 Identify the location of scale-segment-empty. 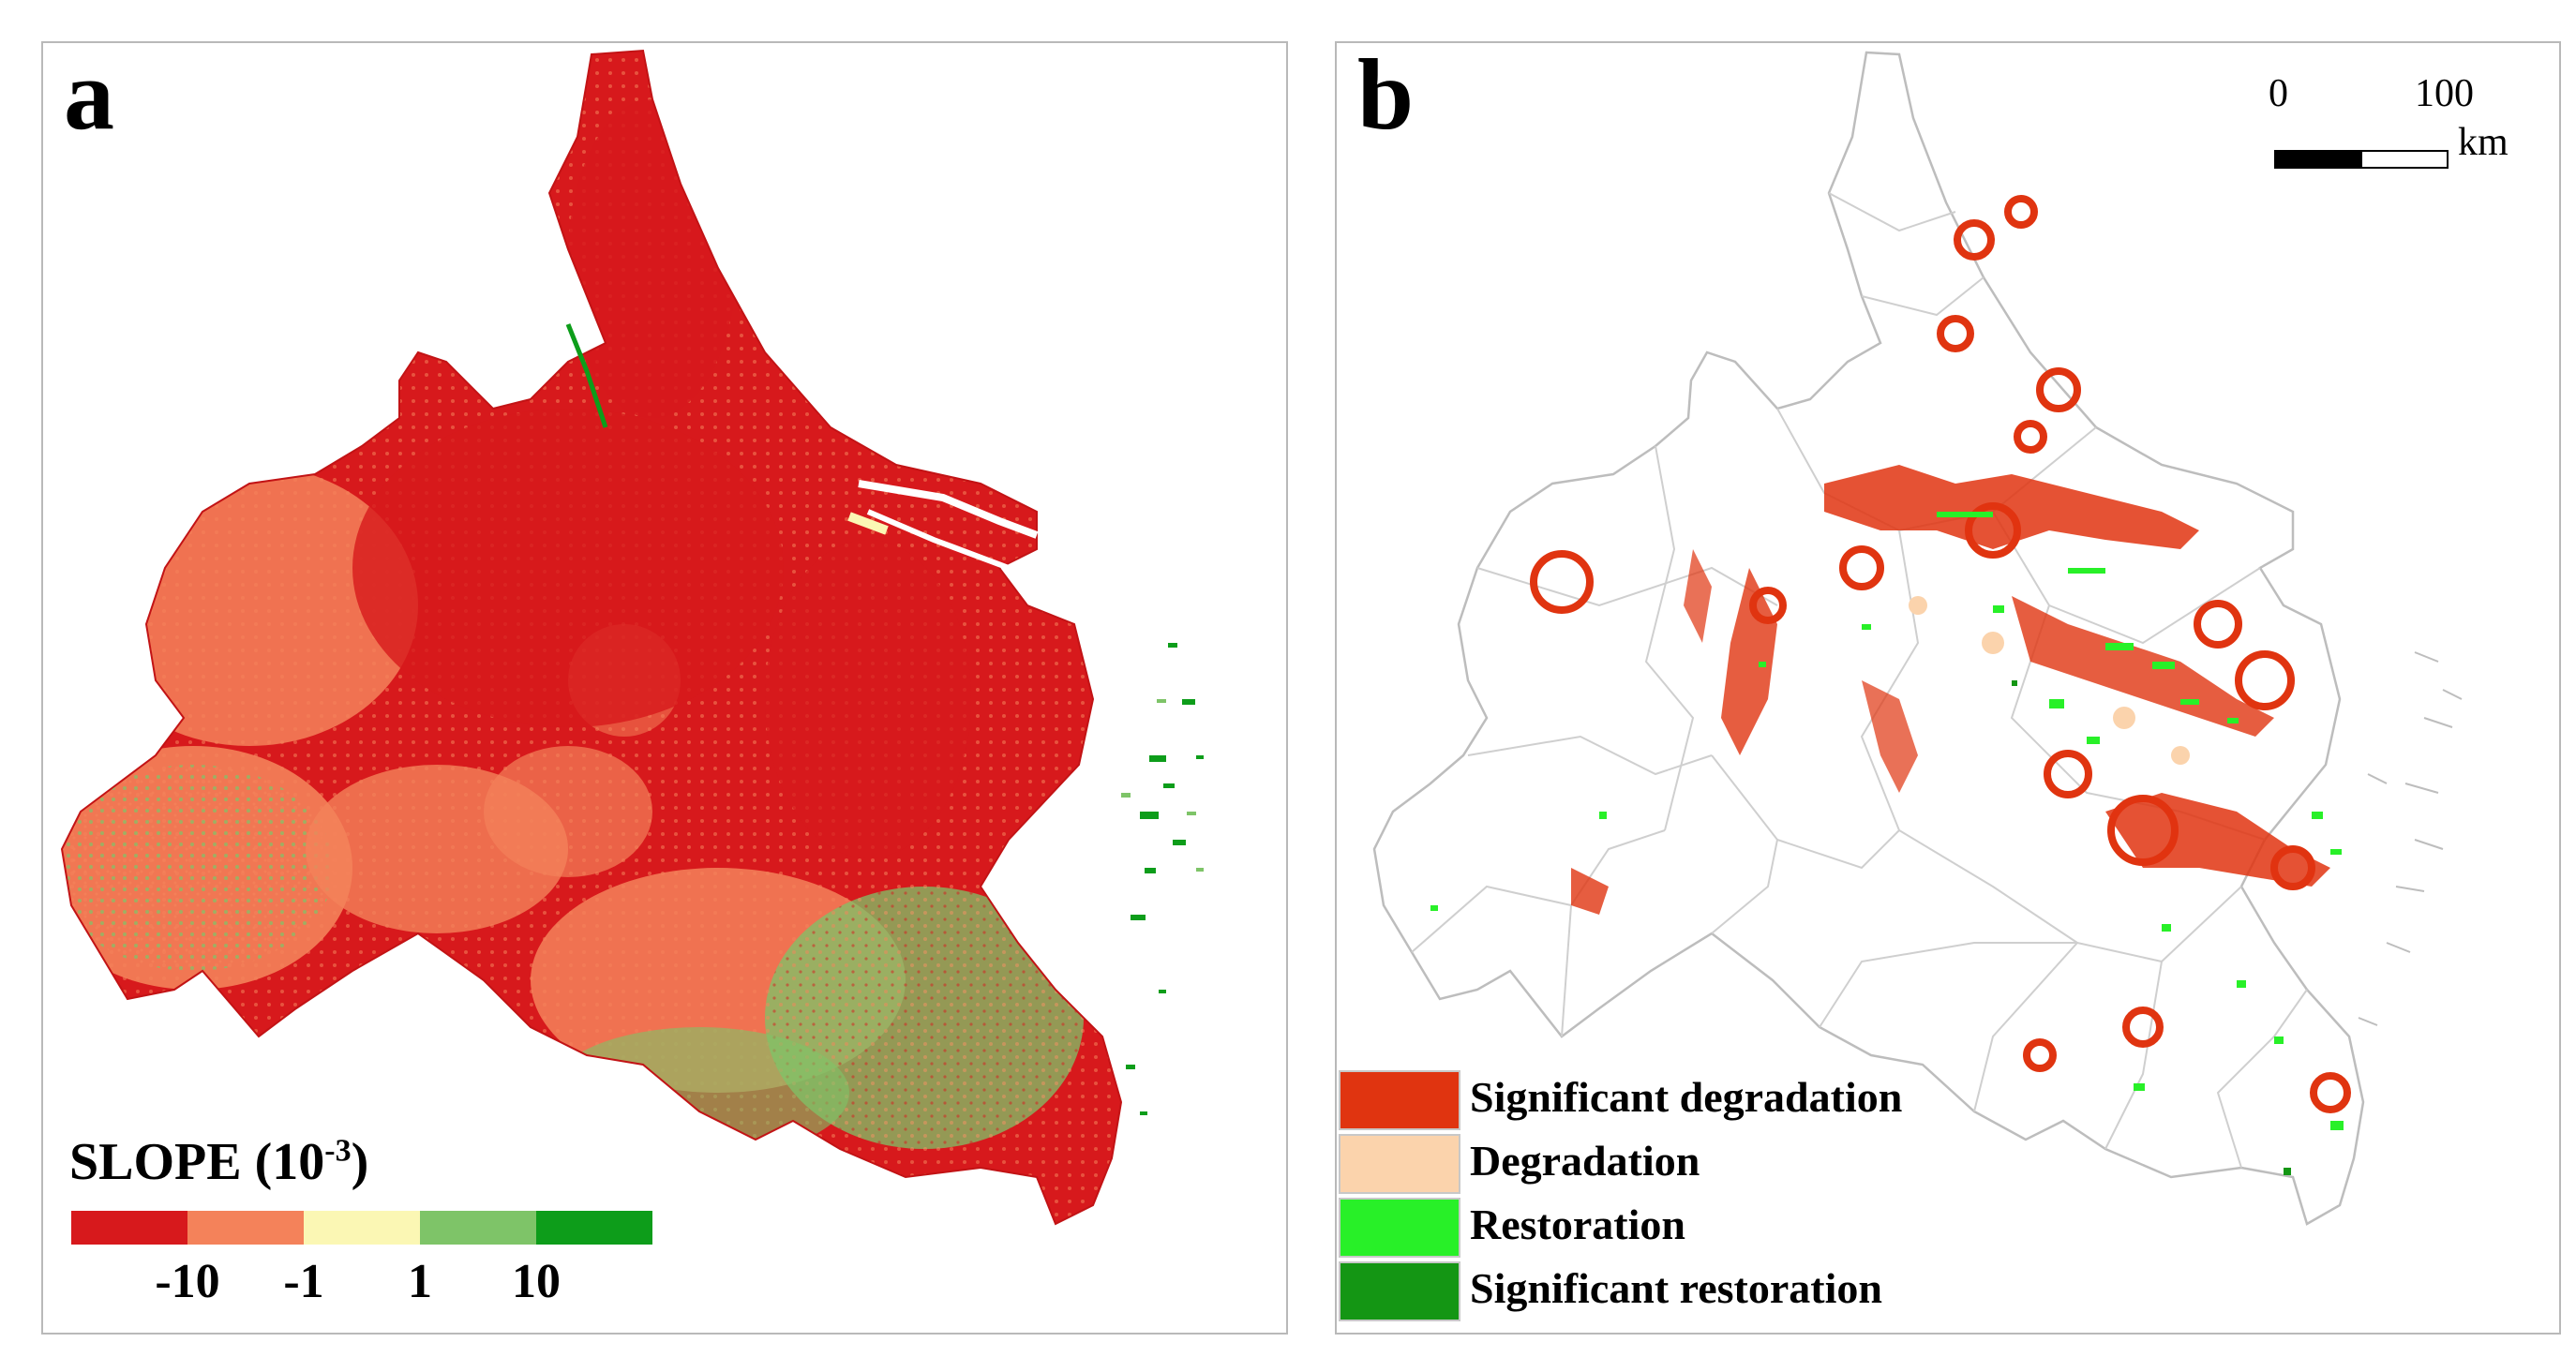
(2405, 160).